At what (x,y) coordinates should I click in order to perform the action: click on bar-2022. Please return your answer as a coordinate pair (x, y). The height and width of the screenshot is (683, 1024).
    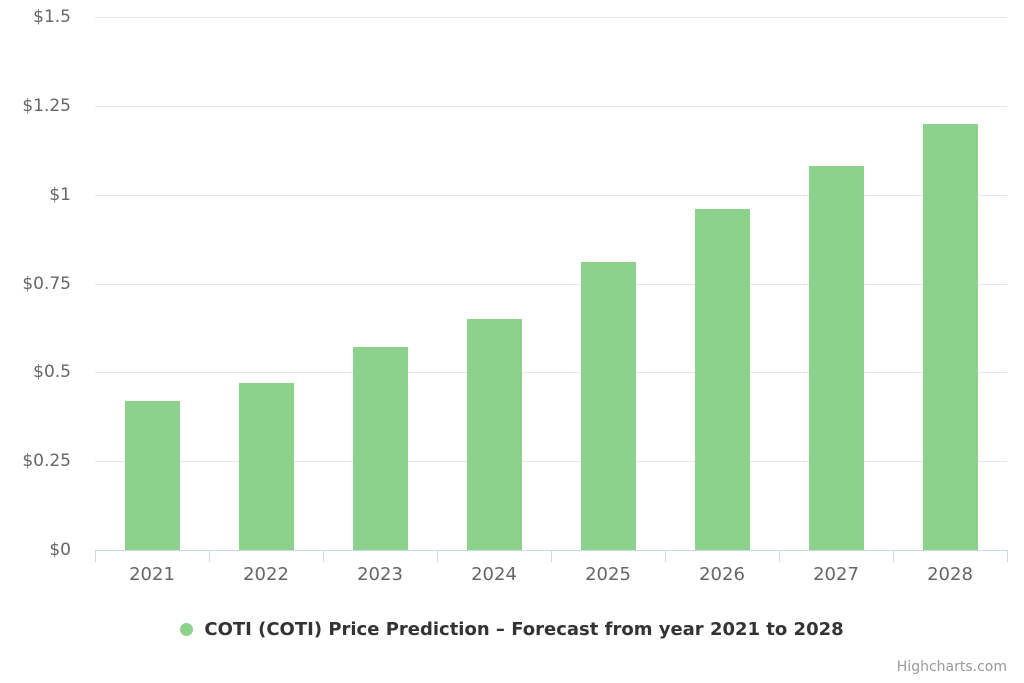
    Looking at the image, I should click on (266, 466).